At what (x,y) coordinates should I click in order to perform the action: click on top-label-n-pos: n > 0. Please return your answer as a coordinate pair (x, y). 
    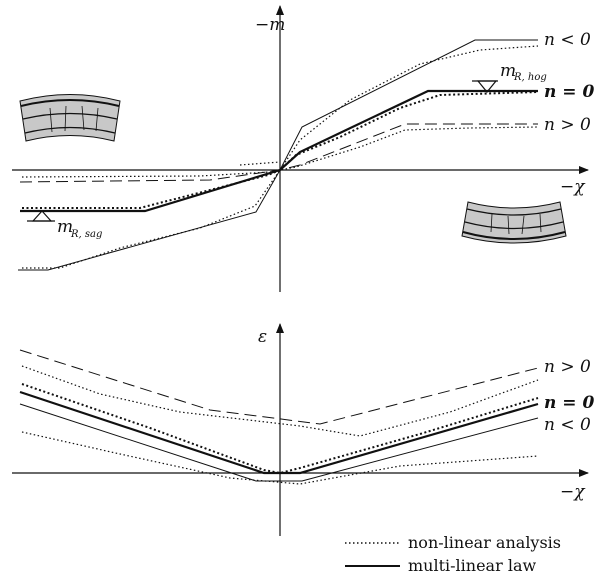
    Looking at the image, I should click on (567, 125).